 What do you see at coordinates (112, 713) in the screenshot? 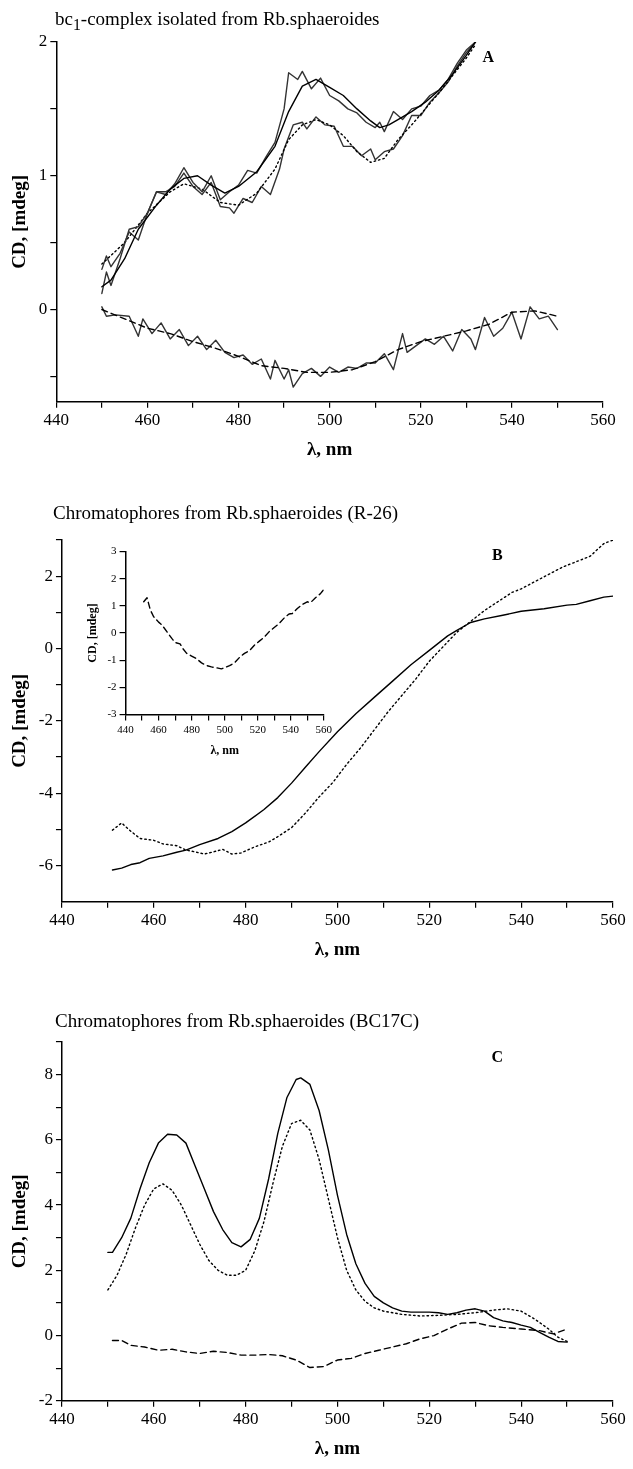
I see `y-tick-label: -3` at bounding box center [112, 713].